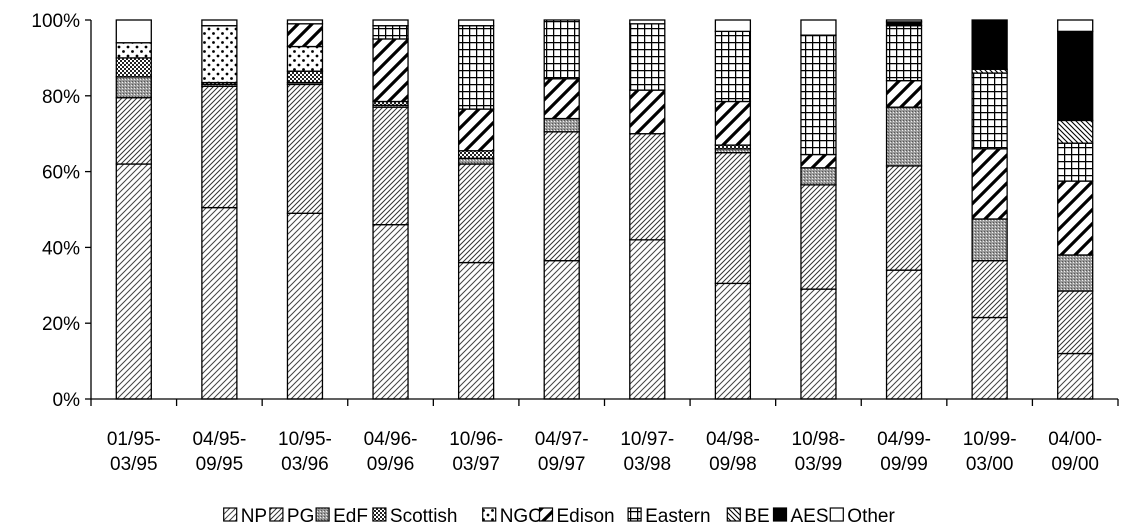  Describe the element at coordinates (677, 516) in the screenshot. I see `legend-label-eastern: Eastern` at that location.